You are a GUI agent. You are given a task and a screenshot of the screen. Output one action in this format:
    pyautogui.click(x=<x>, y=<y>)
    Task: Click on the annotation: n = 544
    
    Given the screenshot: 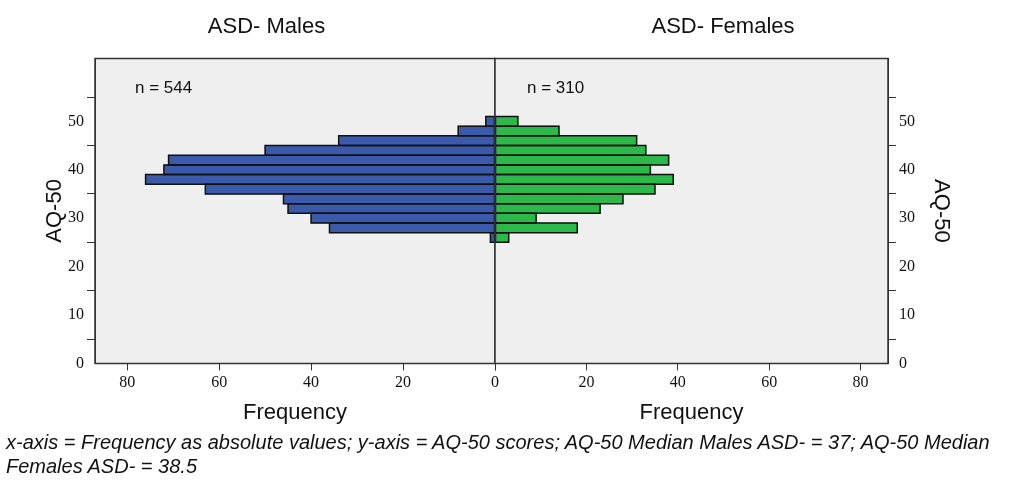 What is the action you would take?
    pyautogui.click(x=164, y=88)
    